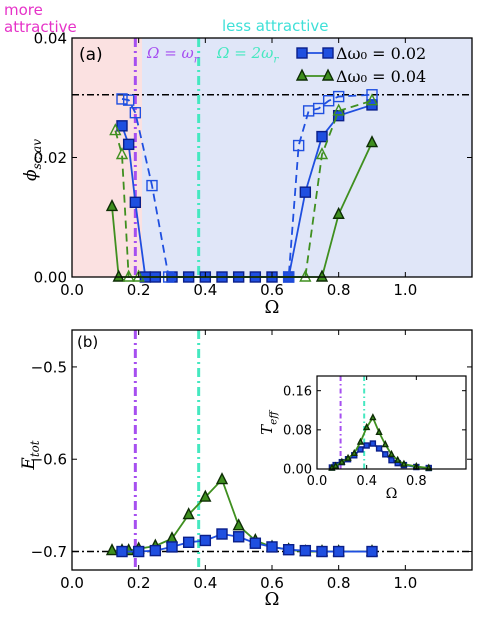 The width and height of the screenshot is (491, 617). What do you see at coordinates (405, 290) in the screenshot?
I see `x-tick-label: 1.0` at bounding box center [405, 290].